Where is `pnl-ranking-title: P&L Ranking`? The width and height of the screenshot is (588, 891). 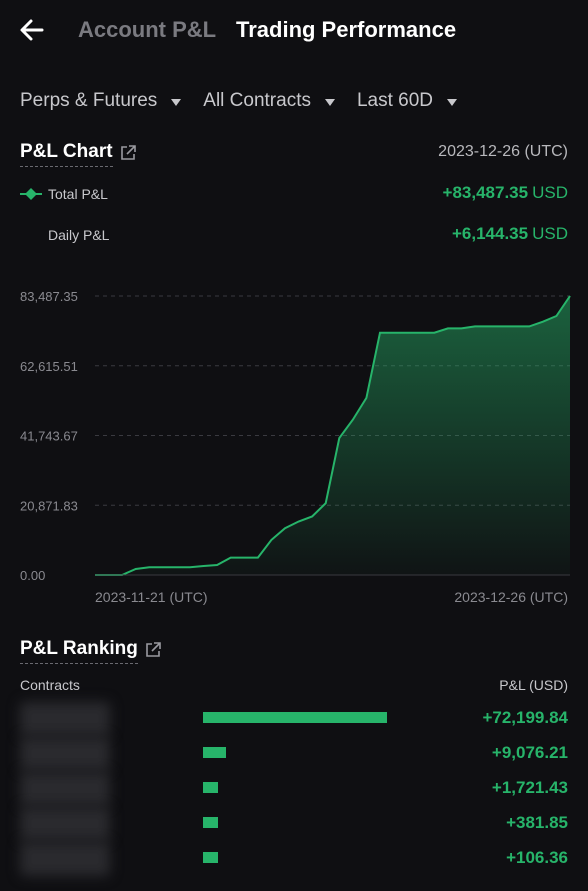 pnl-ranking-title: P&L Ranking is located at coordinates (91, 650).